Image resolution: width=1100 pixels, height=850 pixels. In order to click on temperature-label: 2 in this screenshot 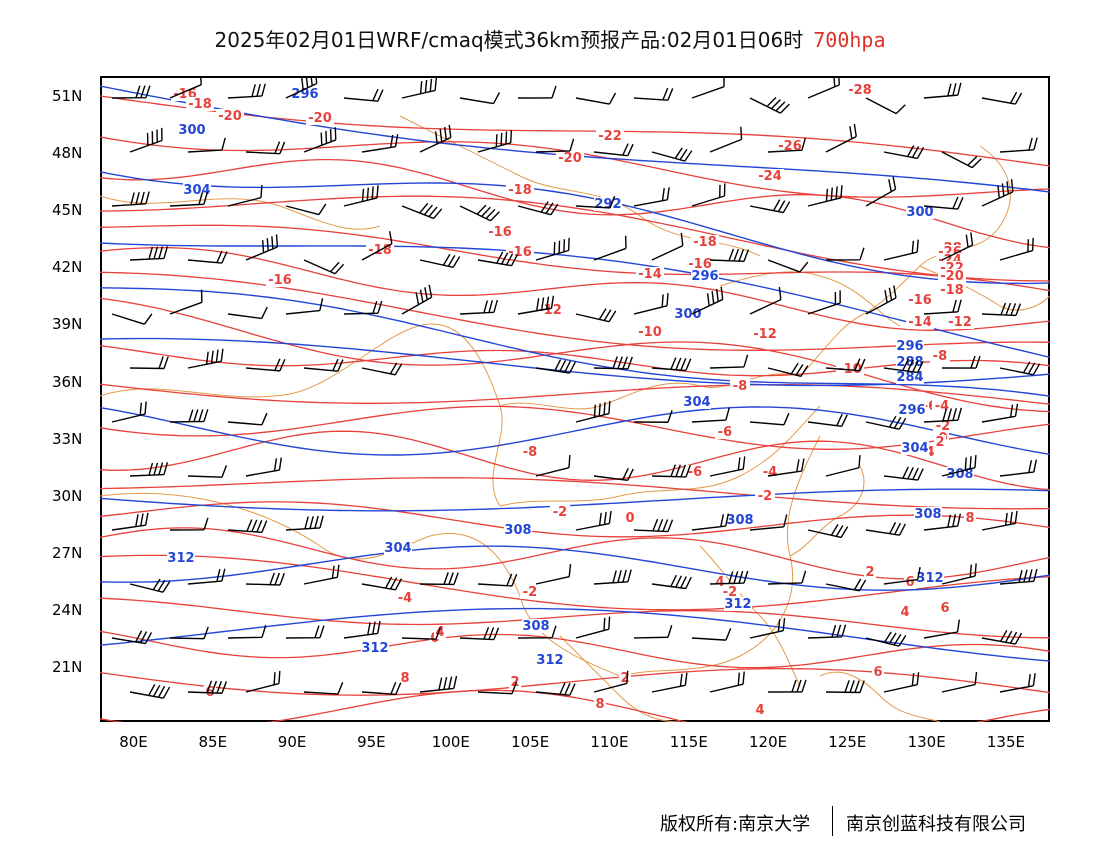, I will do `click(624, 678)`.